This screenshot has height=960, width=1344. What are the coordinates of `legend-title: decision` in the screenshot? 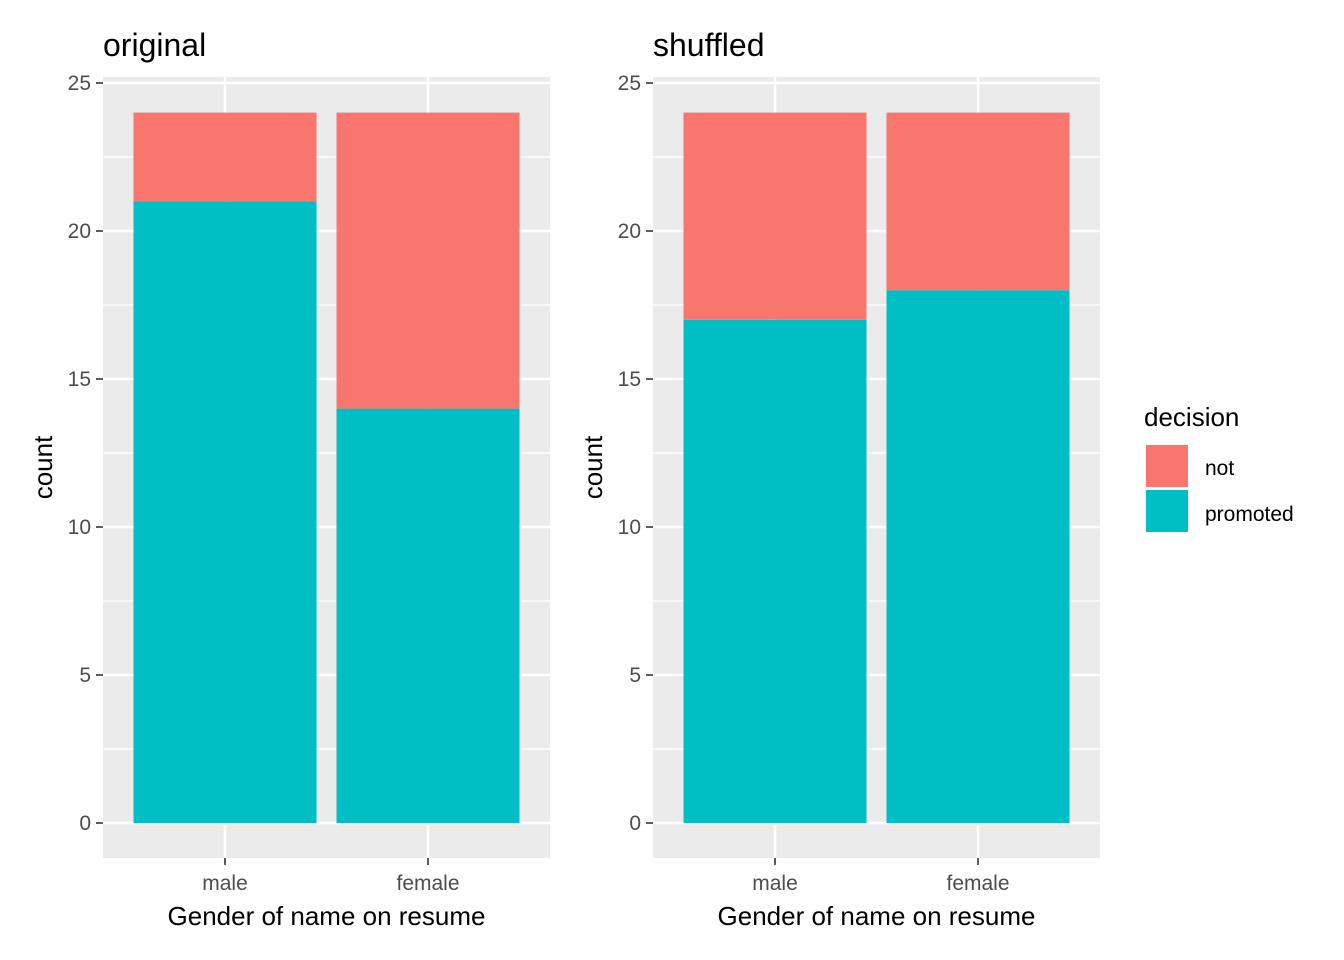 It's located at (1191, 417).